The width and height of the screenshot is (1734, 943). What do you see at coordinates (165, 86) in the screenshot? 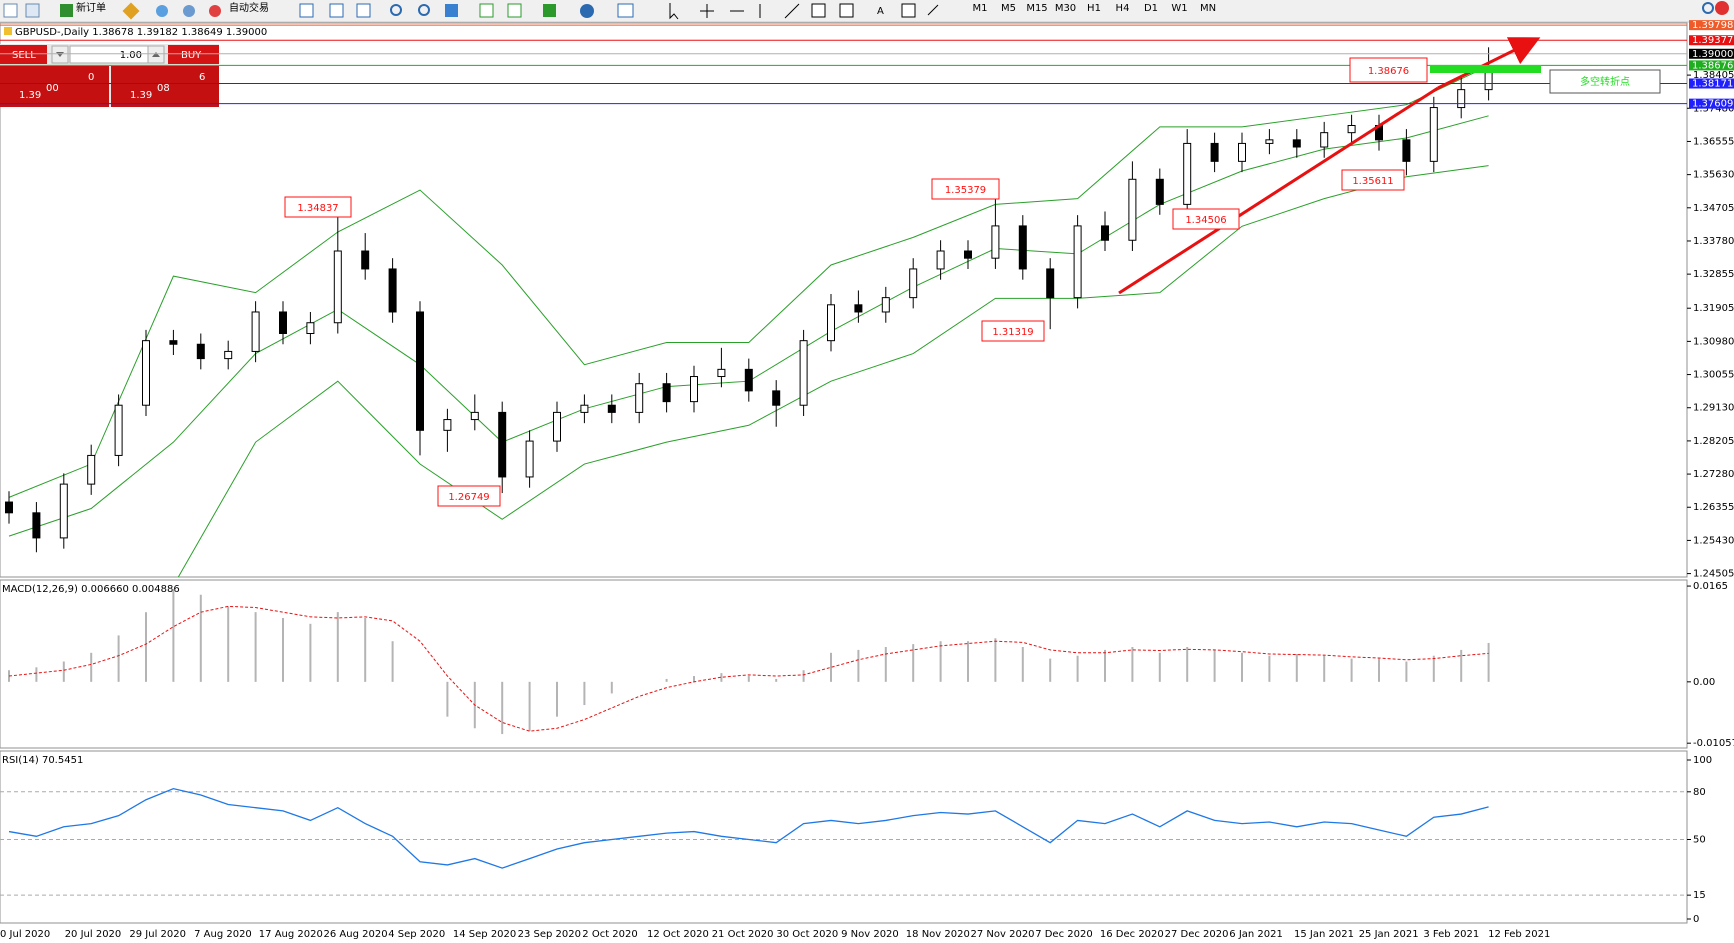
I see `buy-price-box` at bounding box center [165, 86].